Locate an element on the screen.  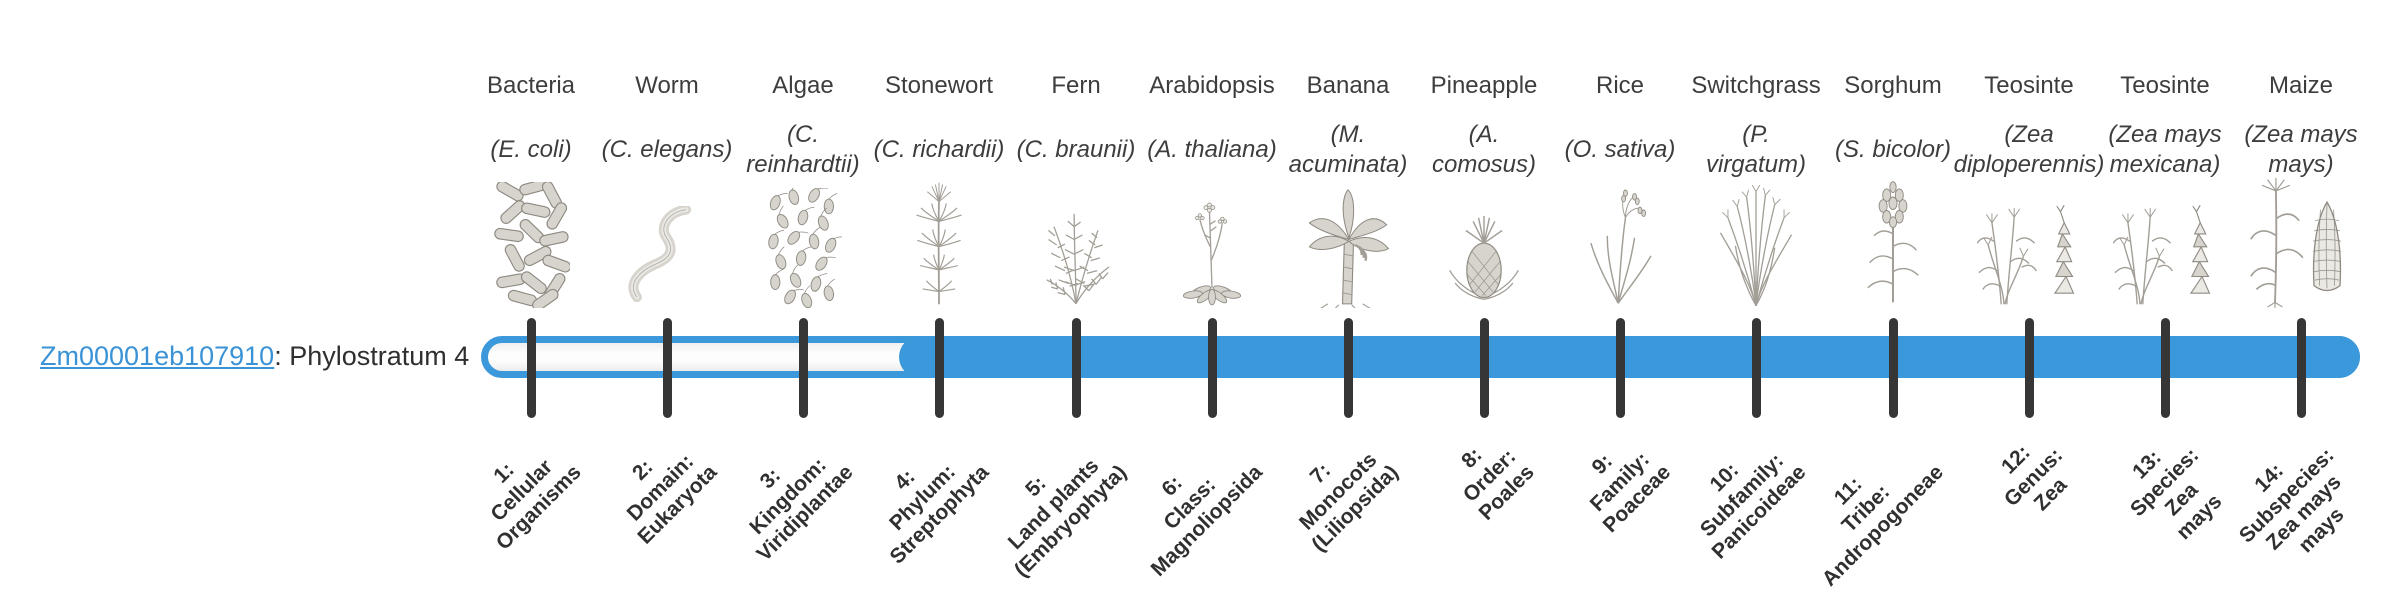
stratum-rank-text: 1: Cellular Organisms is located at coordinates (522, 491).